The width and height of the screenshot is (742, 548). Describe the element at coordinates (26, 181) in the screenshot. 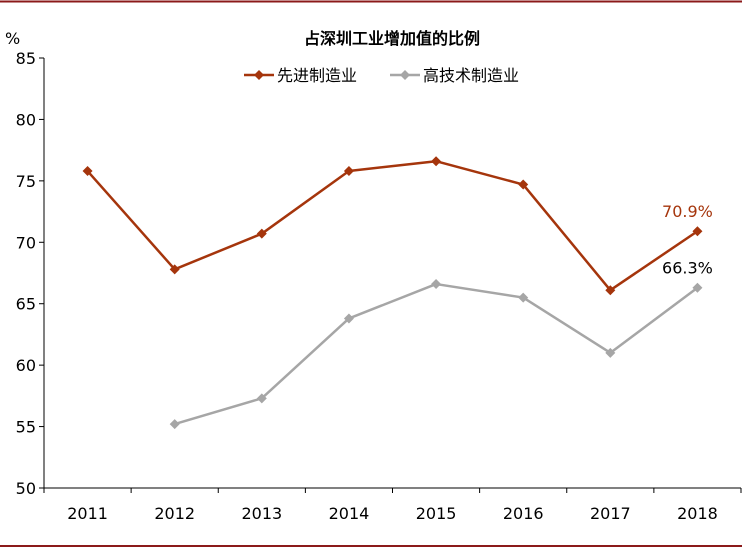

I see `y-tick-label: 75` at that location.